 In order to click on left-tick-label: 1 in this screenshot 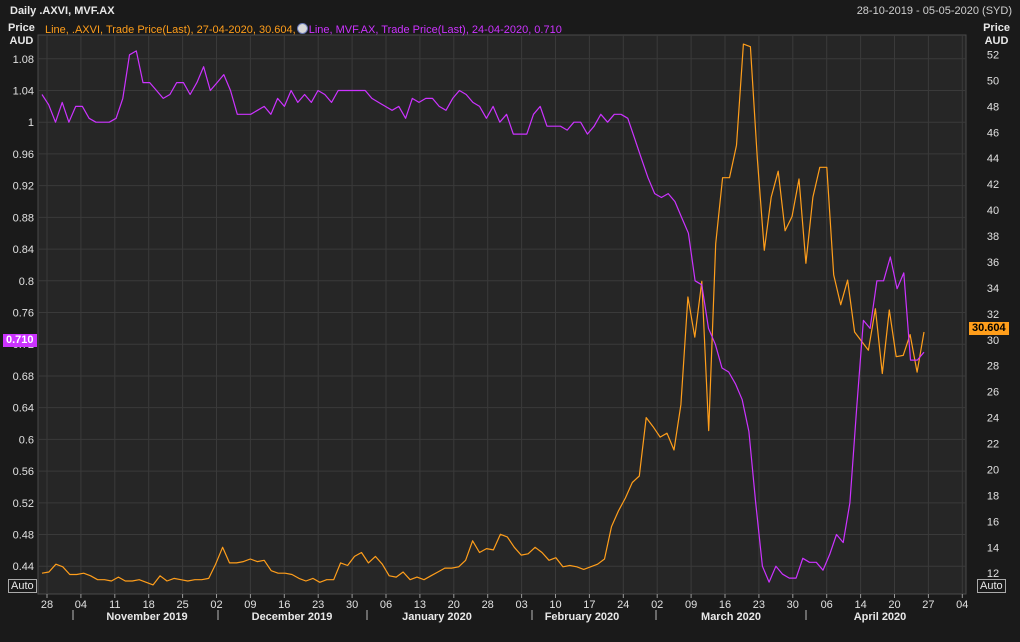, I will do `click(31, 123)`.